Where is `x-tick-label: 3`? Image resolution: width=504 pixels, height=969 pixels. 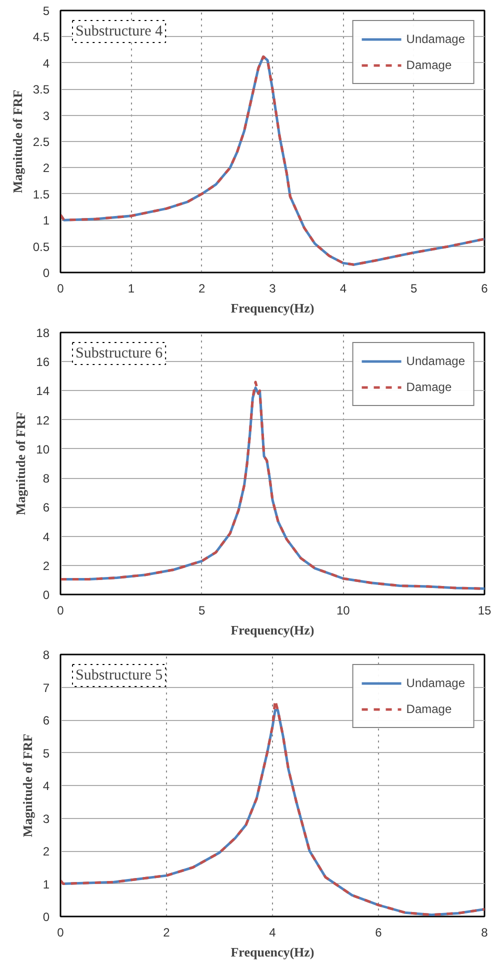 x-tick-label: 3 is located at coordinates (272, 289).